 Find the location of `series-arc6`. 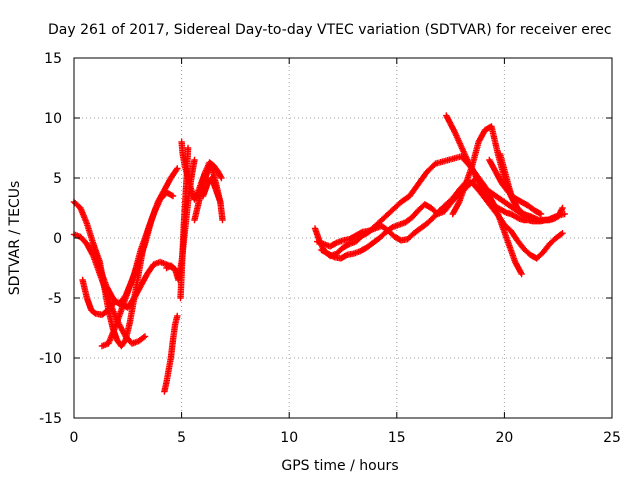

series-arc6 is located at coordinates (171, 353).